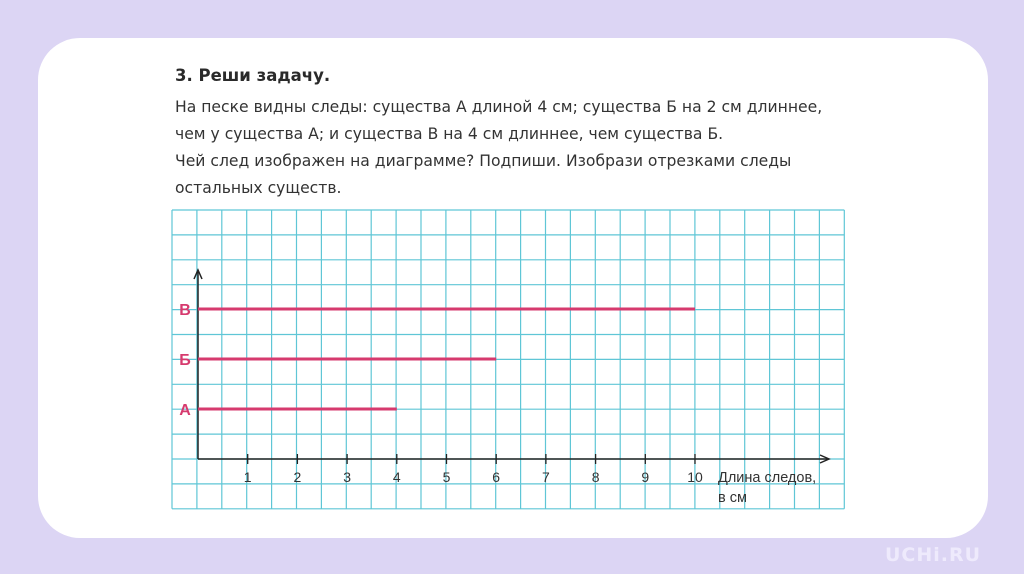  I want to click on y-axis-arrow-icon, so click(198, 274).